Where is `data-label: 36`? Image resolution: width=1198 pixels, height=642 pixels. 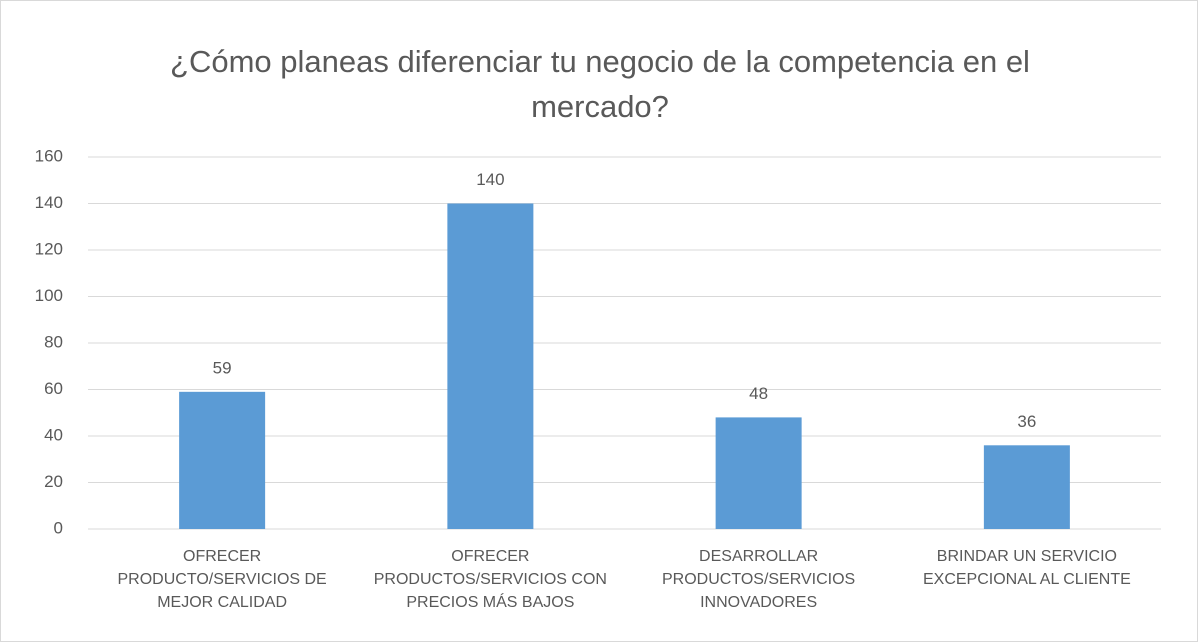
data-label: 36 is located at coordinates (1026, 421).